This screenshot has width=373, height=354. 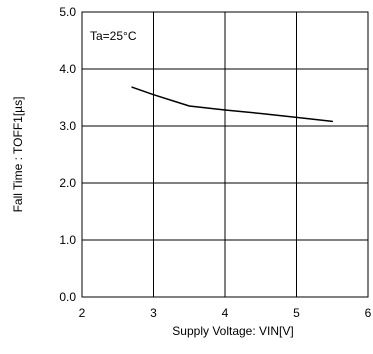 What do you see at coordinates (153, 313) in the screenshot?
I see `x-tick-label: 3` at bounding box center [153, 313].